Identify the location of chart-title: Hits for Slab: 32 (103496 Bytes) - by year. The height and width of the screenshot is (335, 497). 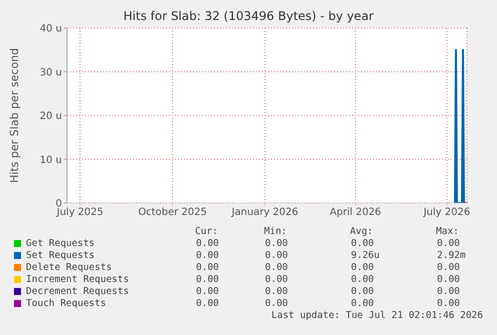
(248, 16).